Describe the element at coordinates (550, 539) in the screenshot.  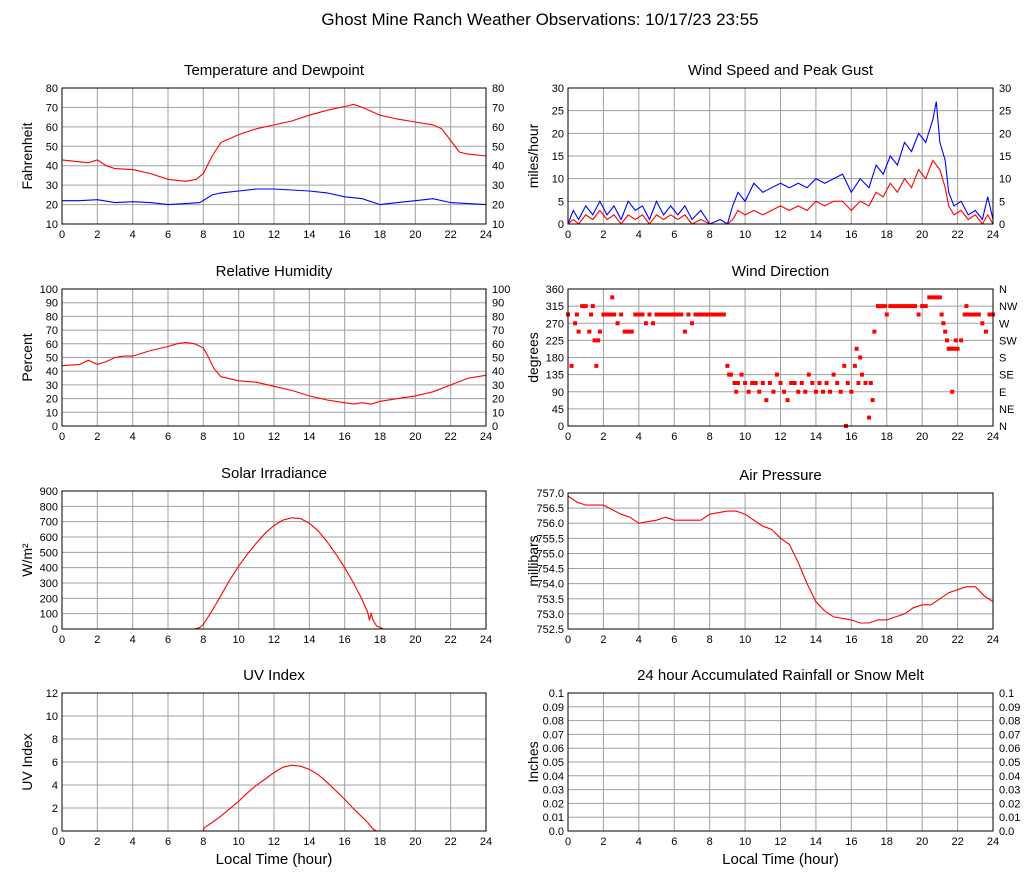
I see `y-tick-label: 755.5` at that location.